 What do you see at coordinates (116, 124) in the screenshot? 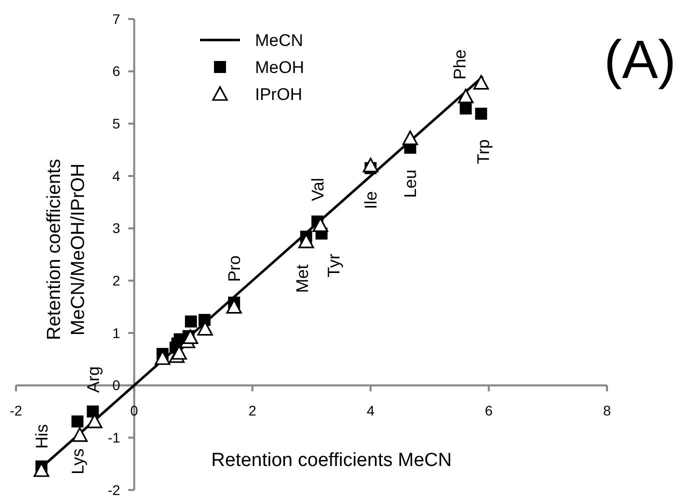
I see `y-tick-label: 5` at bounding box center [116, 124].